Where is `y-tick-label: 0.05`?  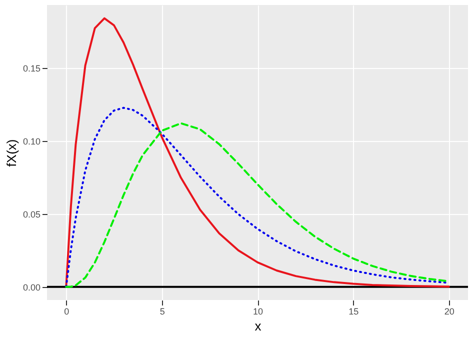
y-tick-label: 0.05 is located at coordinates (31, 214).